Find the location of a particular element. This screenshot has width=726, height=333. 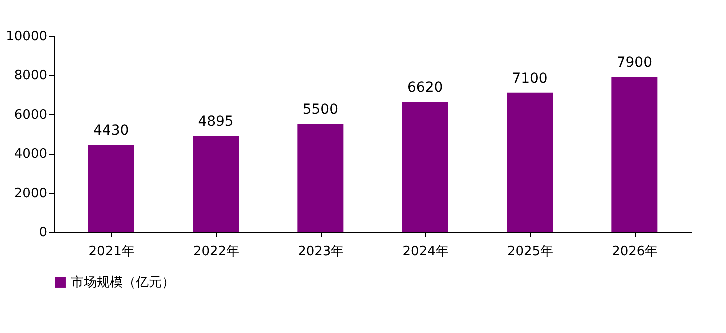

x-tick-label: 2024年 is located at coordinates (425, 252).